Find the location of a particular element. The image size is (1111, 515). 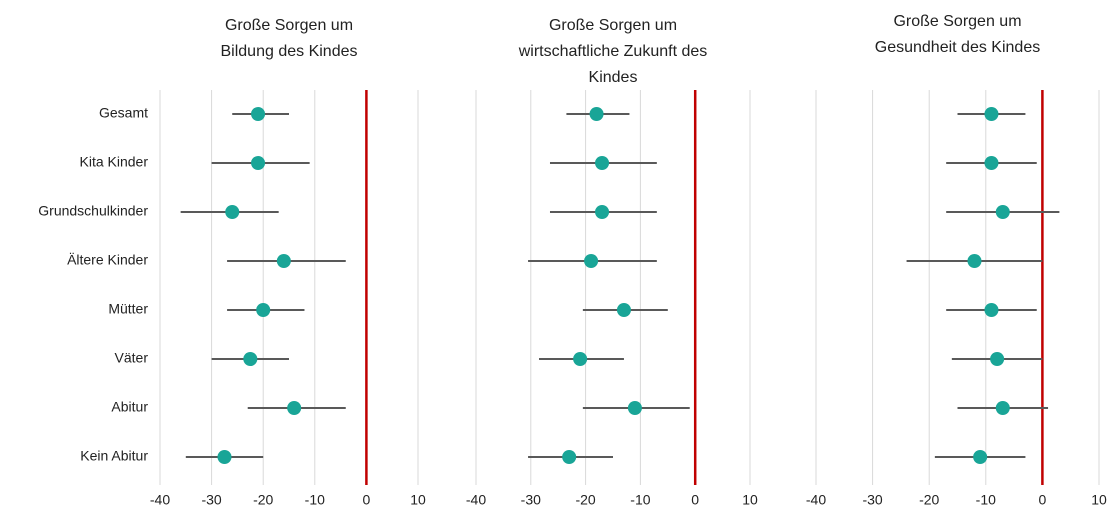

category-label: Gesamt is located at coordinates (123, 113).